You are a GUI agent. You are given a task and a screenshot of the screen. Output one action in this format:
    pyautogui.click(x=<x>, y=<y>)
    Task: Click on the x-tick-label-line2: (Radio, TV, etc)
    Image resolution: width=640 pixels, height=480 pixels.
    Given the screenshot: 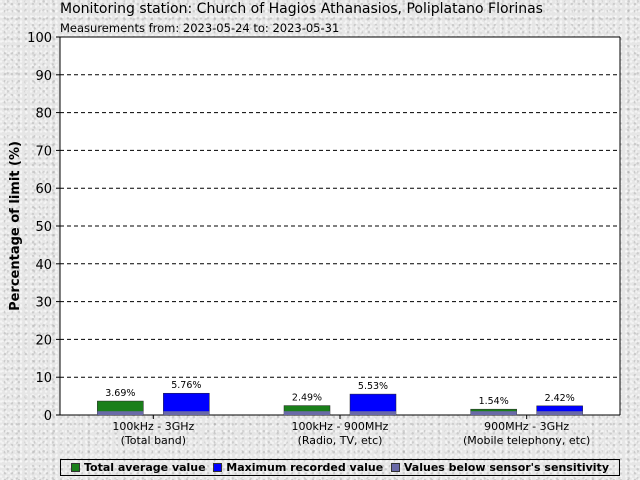 What is the action you would take?
    pyautogui.click(x=340, y=440)
    